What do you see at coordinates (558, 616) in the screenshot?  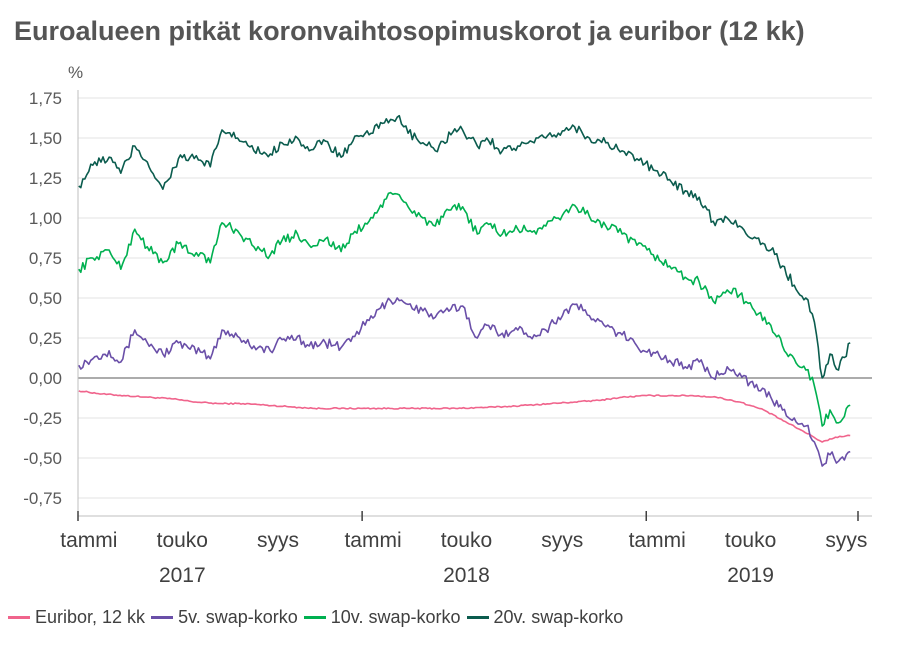 I see `legend-label: 20v. swap-korko` at bounding box center [558, 616].